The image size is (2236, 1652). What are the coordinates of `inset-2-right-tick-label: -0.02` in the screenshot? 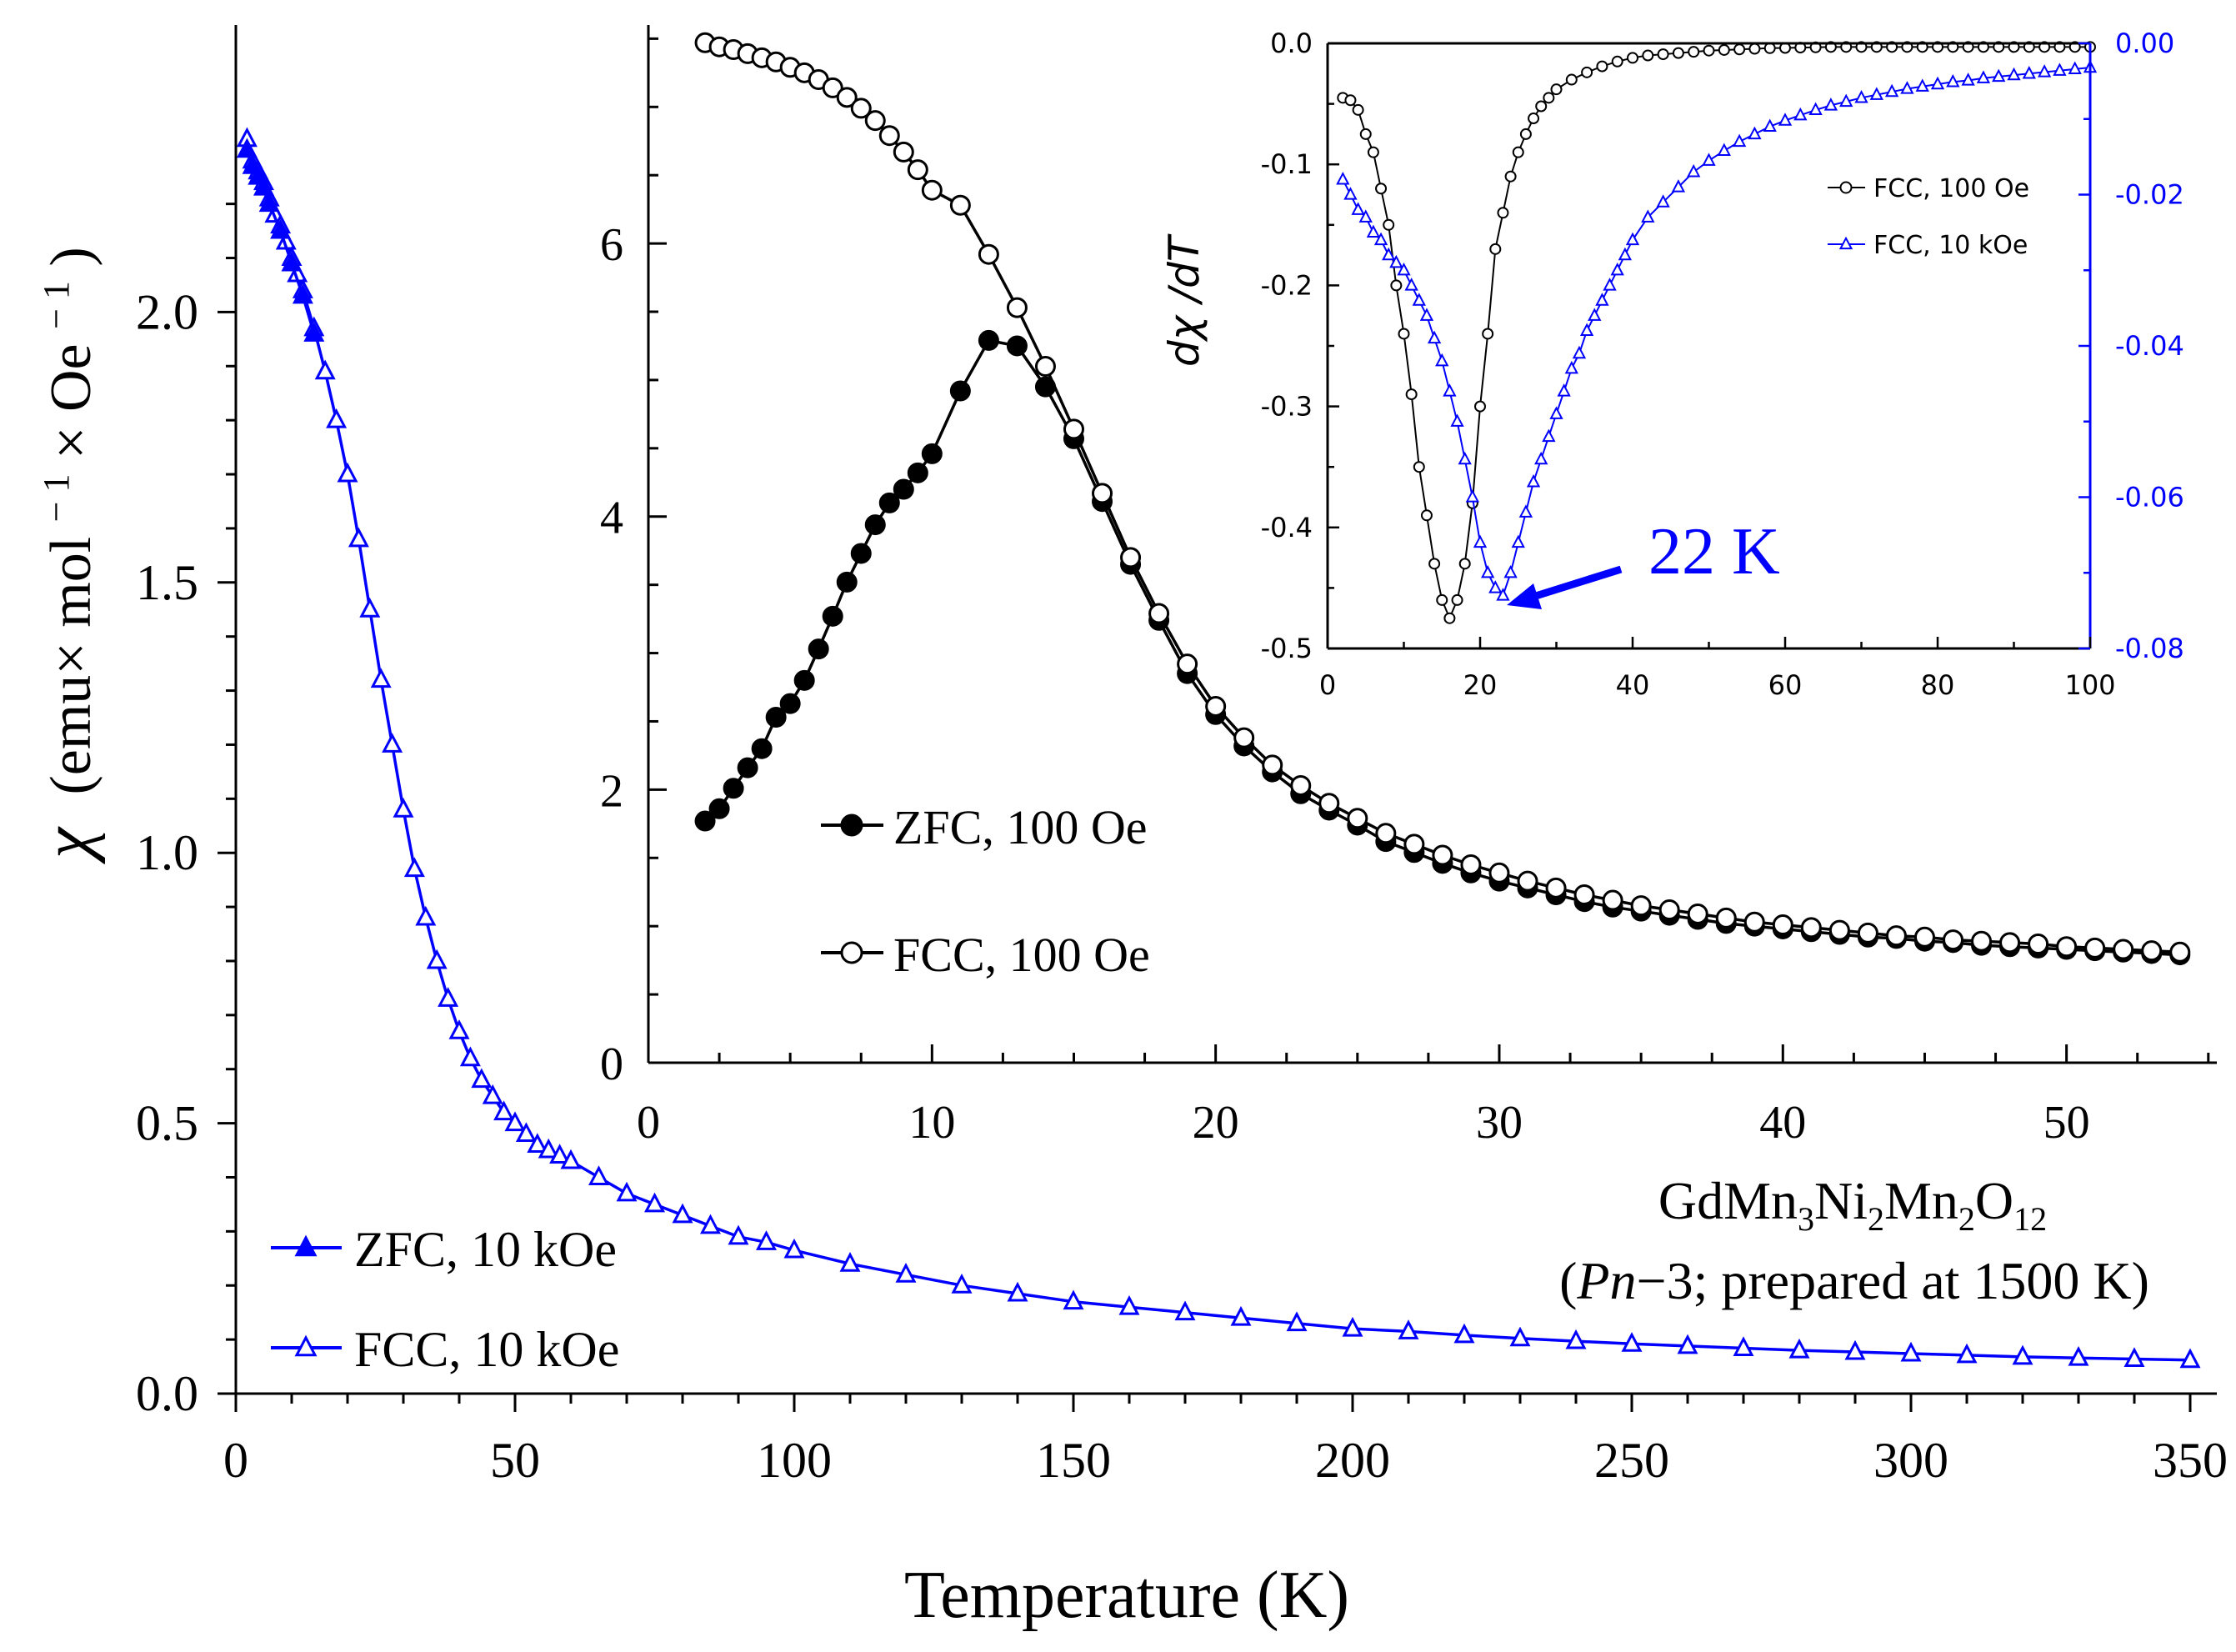 It's located at (2149, 195).